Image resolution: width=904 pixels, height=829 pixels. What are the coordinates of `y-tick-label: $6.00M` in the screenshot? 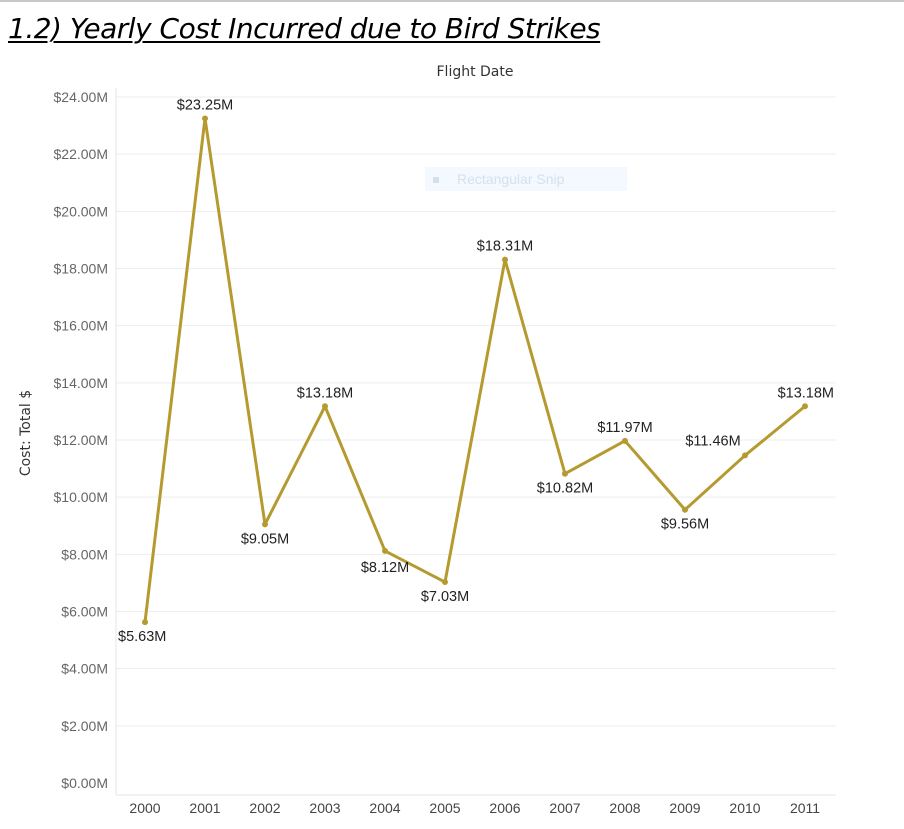 It's located at (84, 612).